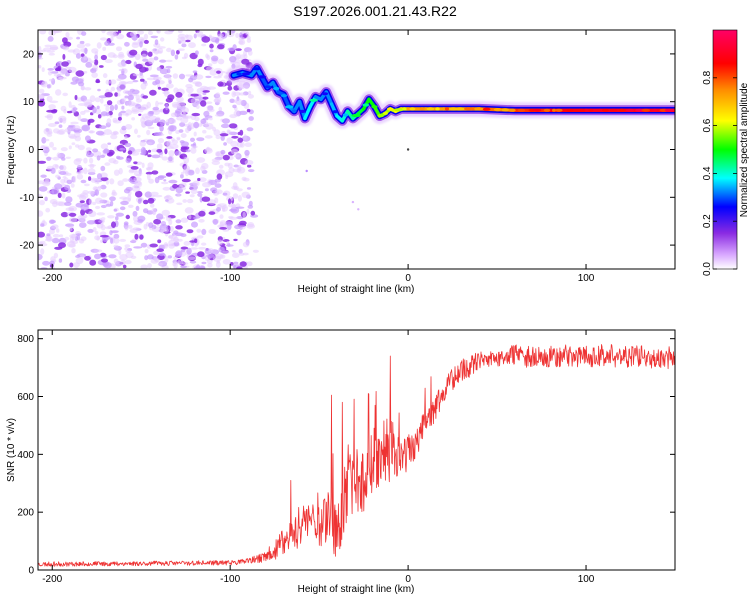 The width and height of the screenshot is (750, 600). What do you see at coordinates (148, 149) in the screenshot?
I see `noise-speckle` at bounding box center [148, 149].